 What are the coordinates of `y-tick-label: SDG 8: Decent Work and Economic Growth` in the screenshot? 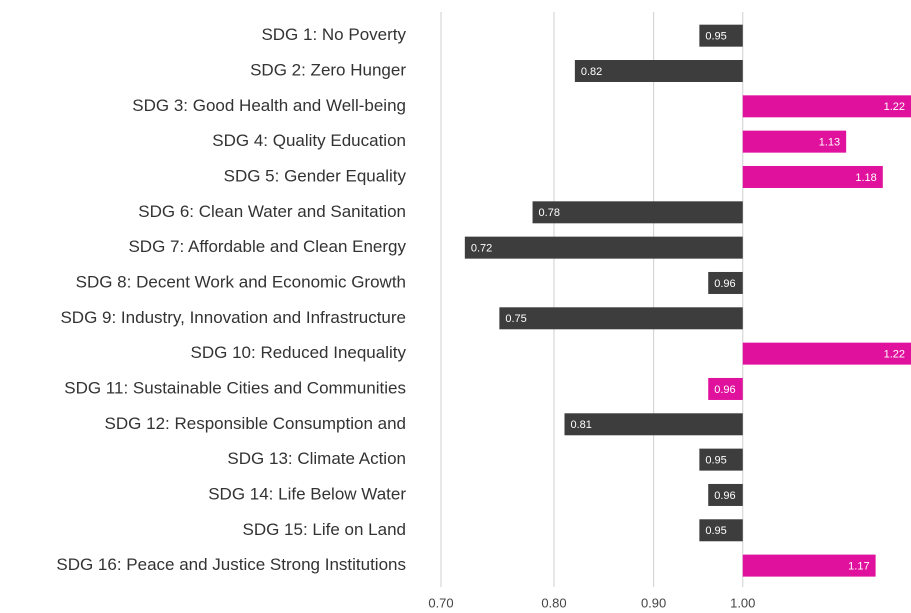 It's located at (241, 281).